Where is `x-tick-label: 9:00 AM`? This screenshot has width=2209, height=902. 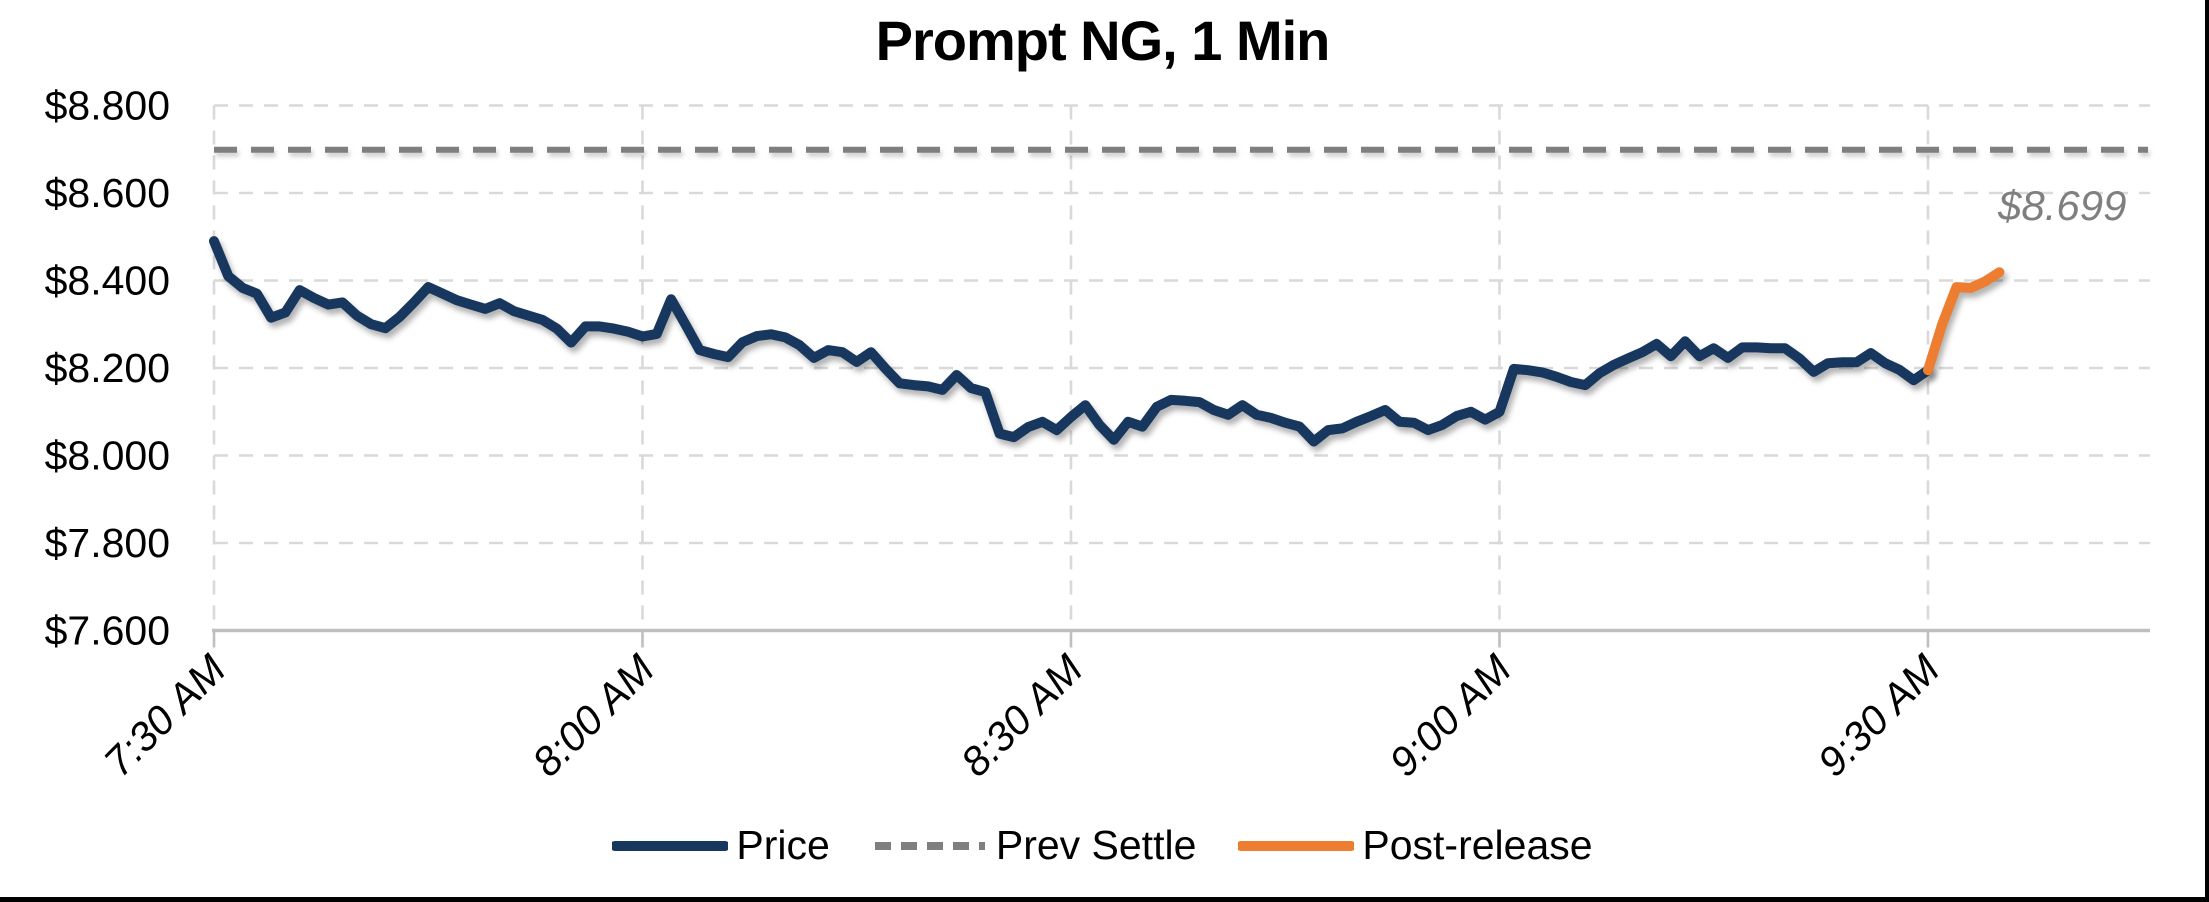
x-tick-label: 9:00 AM is located at coordinates (1450, 715).